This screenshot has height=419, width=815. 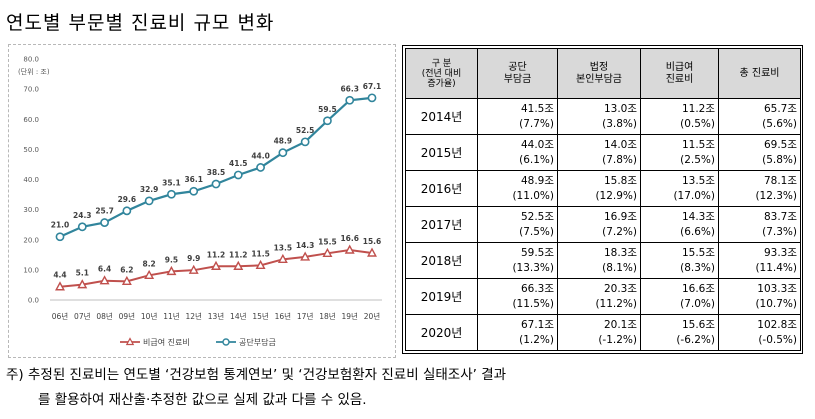 I want to click on cell-amount: 67.1조, so click(x=537, y=324).